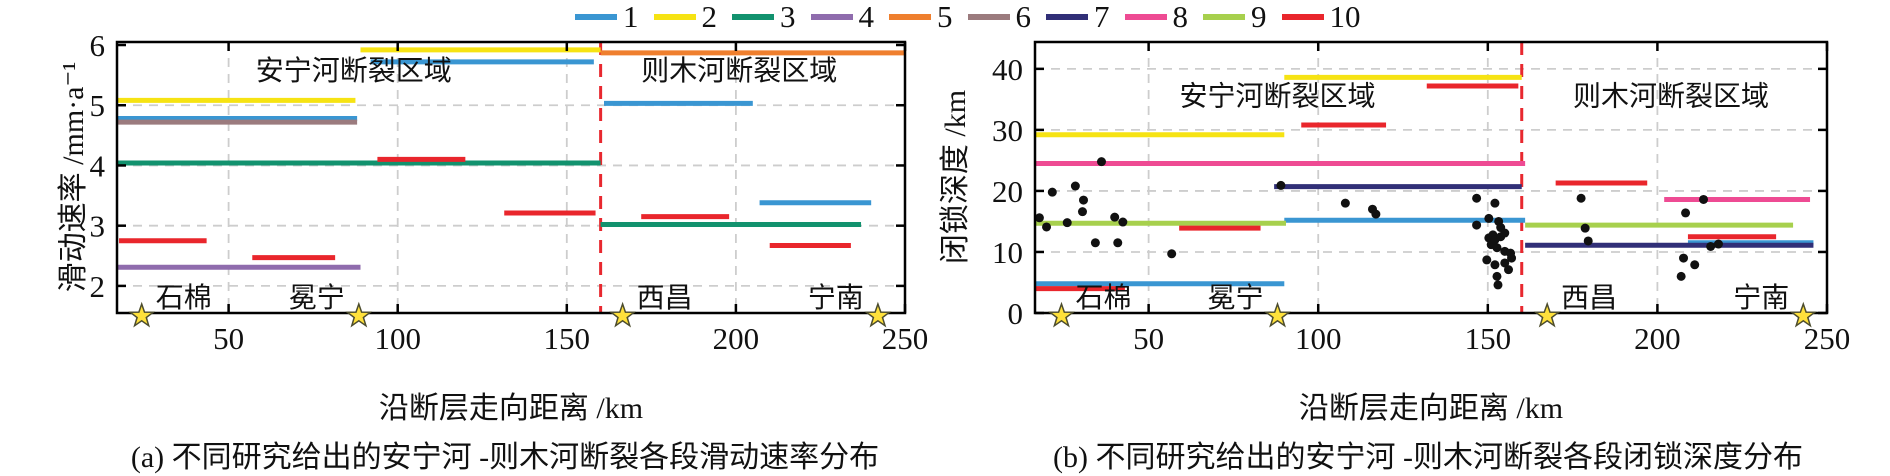  Describe the element at coordinates (184, 298) in the screenshot. I see `city-label: 石棉` at that location.